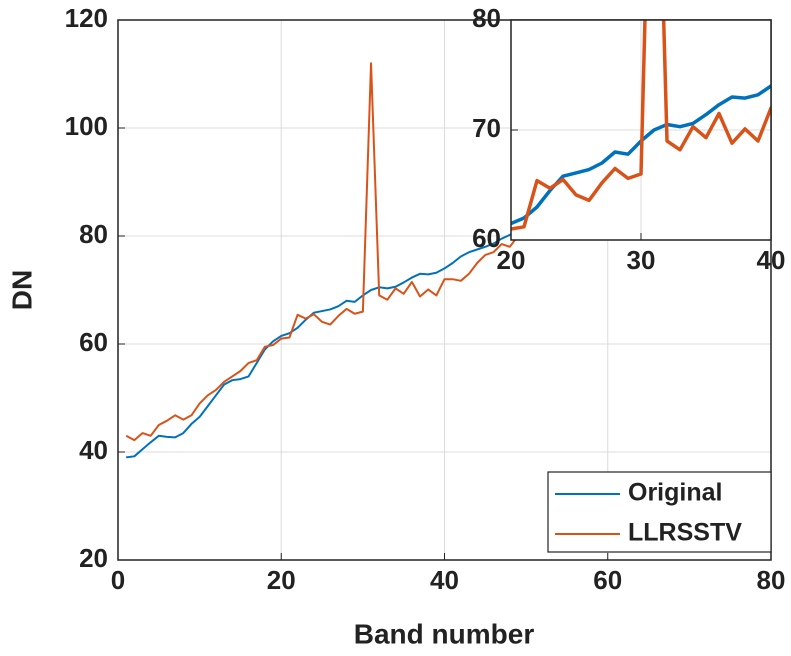 The image size is (791, 656). Describe the element at coordinates (675, 493) in the screenshot. I see `legend-label: Original` at that location.